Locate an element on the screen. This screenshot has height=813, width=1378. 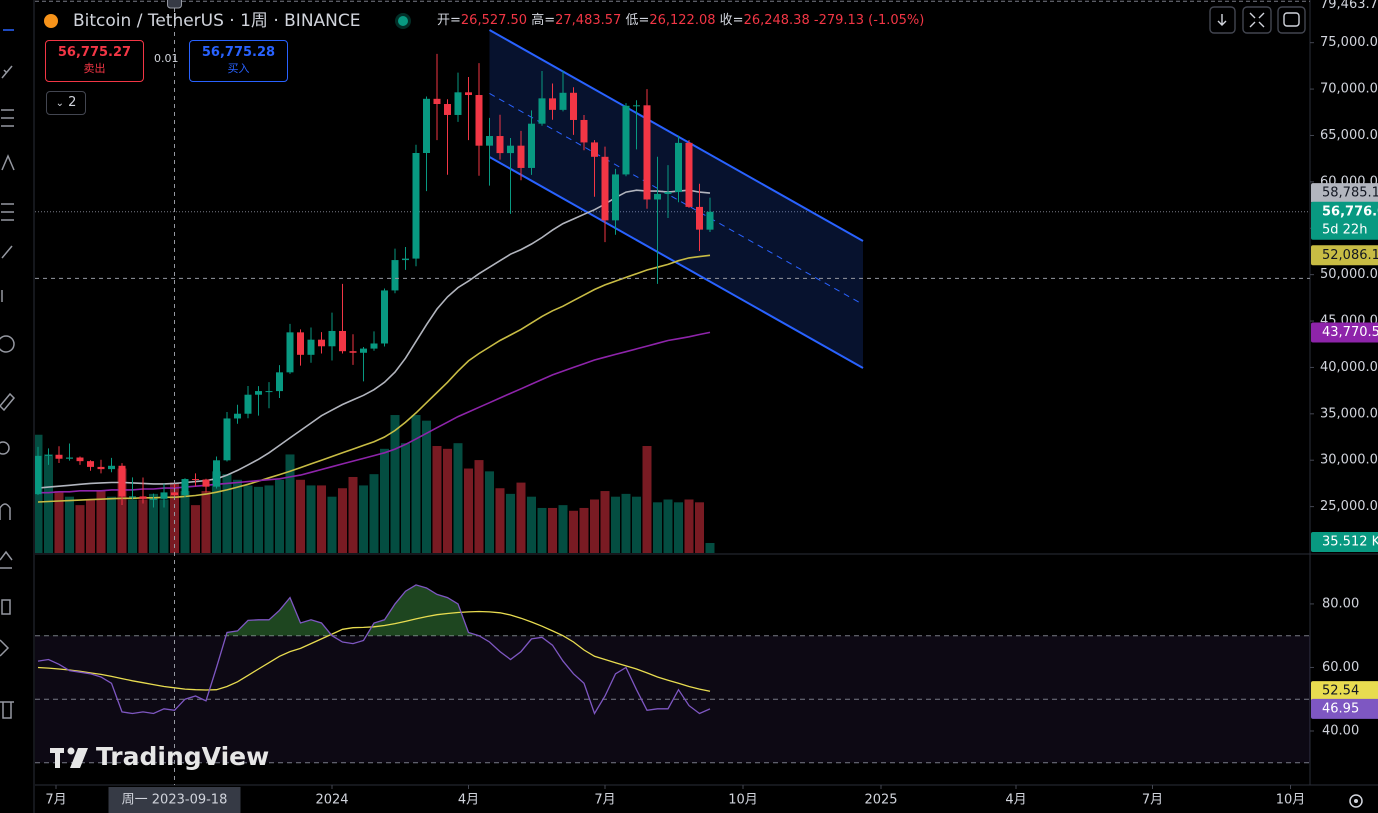
channel-mid is located at coordinates (676, 199).